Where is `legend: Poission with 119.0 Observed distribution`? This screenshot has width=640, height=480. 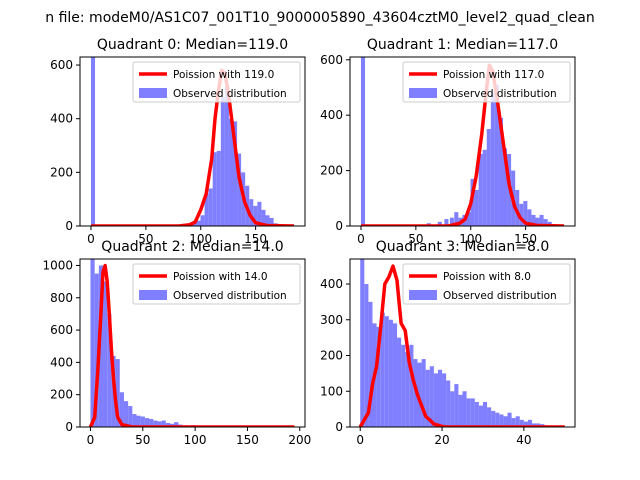 legend: Poission with 119.0 Observed distribution is located at coordinates (216, 82).